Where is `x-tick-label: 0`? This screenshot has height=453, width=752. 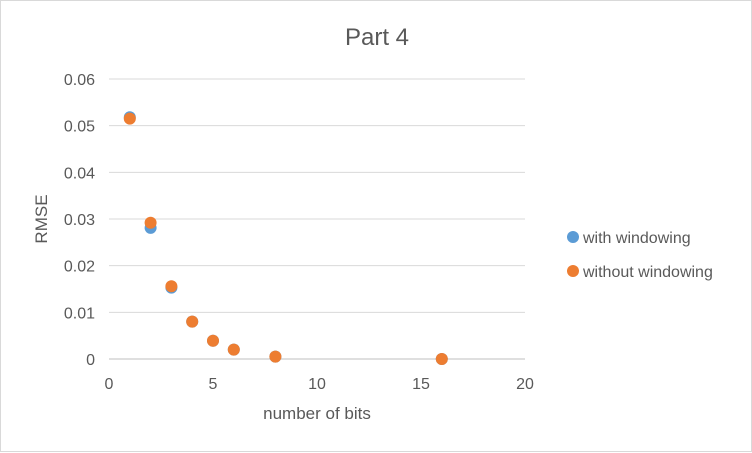
x-tick-label: 0 is located at coordinates (109, 384).